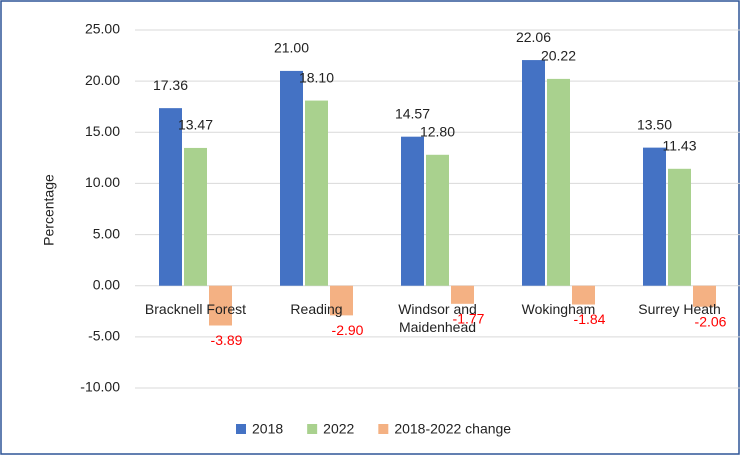 The height and width of the screenshot is (457, 756). I want to click on x-tick-label: Wokingham, so click(558, 308).